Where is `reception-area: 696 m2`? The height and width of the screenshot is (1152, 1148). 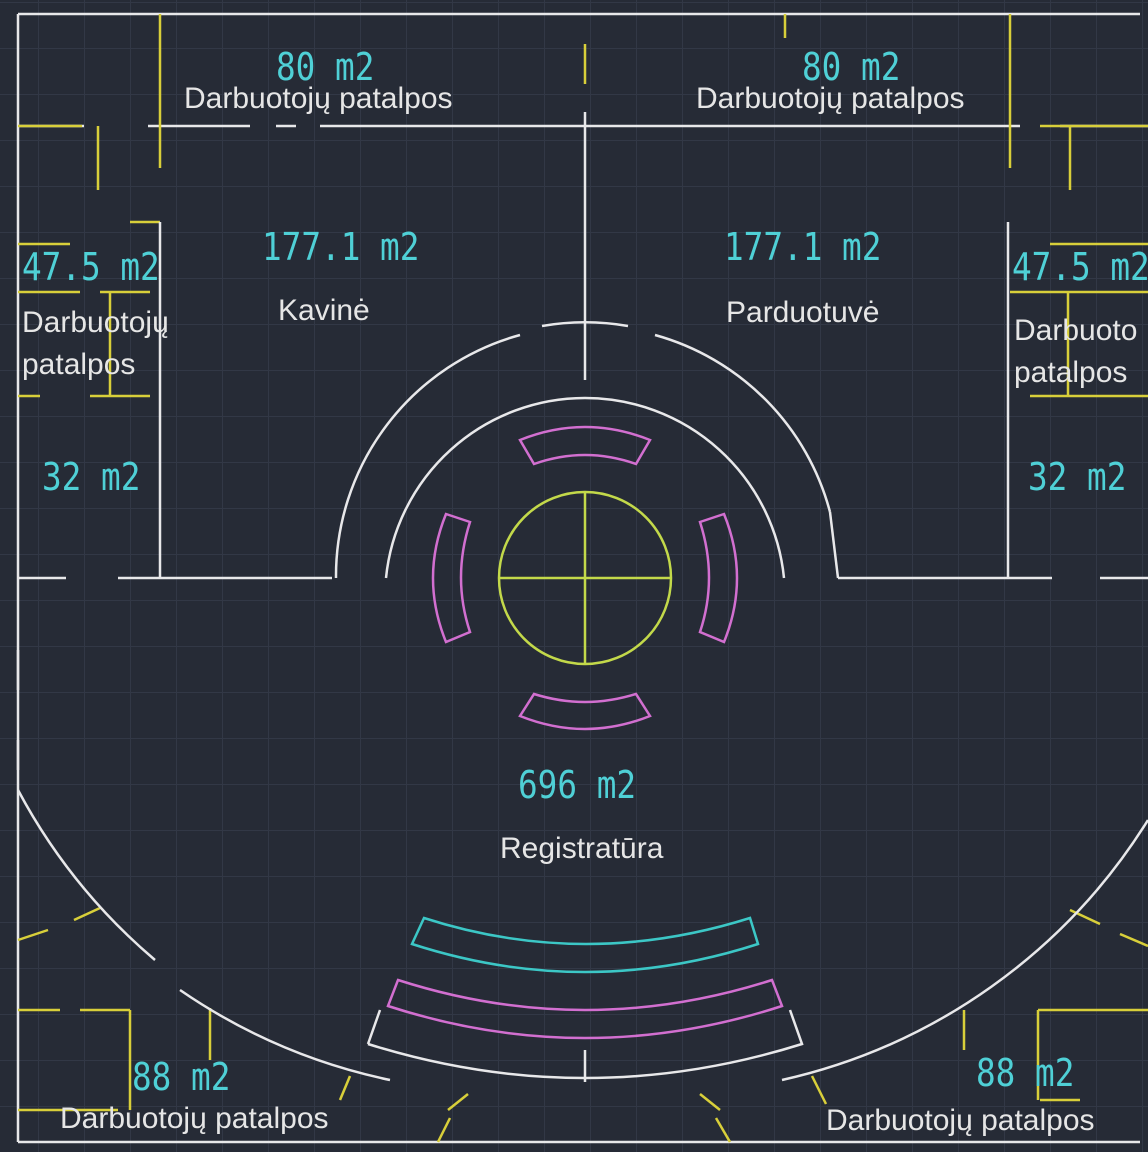 reception-area: 696 m2 is located at coordinates (577, 785).